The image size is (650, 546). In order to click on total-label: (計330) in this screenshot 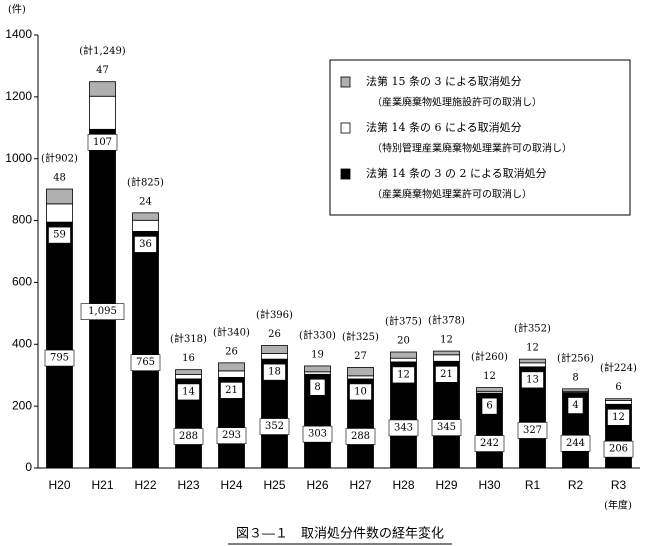, I will do `click(317, 334)`.